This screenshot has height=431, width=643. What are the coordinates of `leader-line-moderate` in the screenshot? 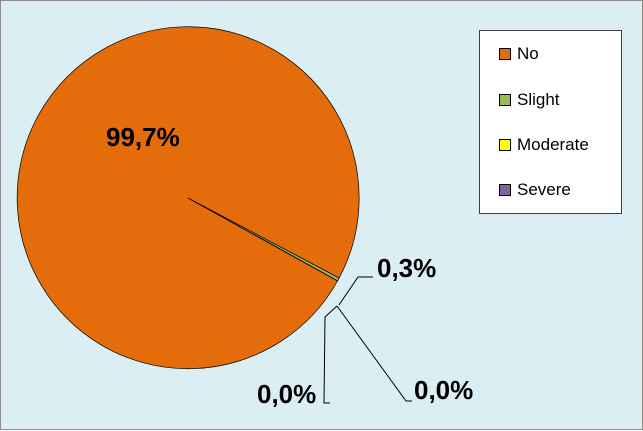 It's located at (330, 354).